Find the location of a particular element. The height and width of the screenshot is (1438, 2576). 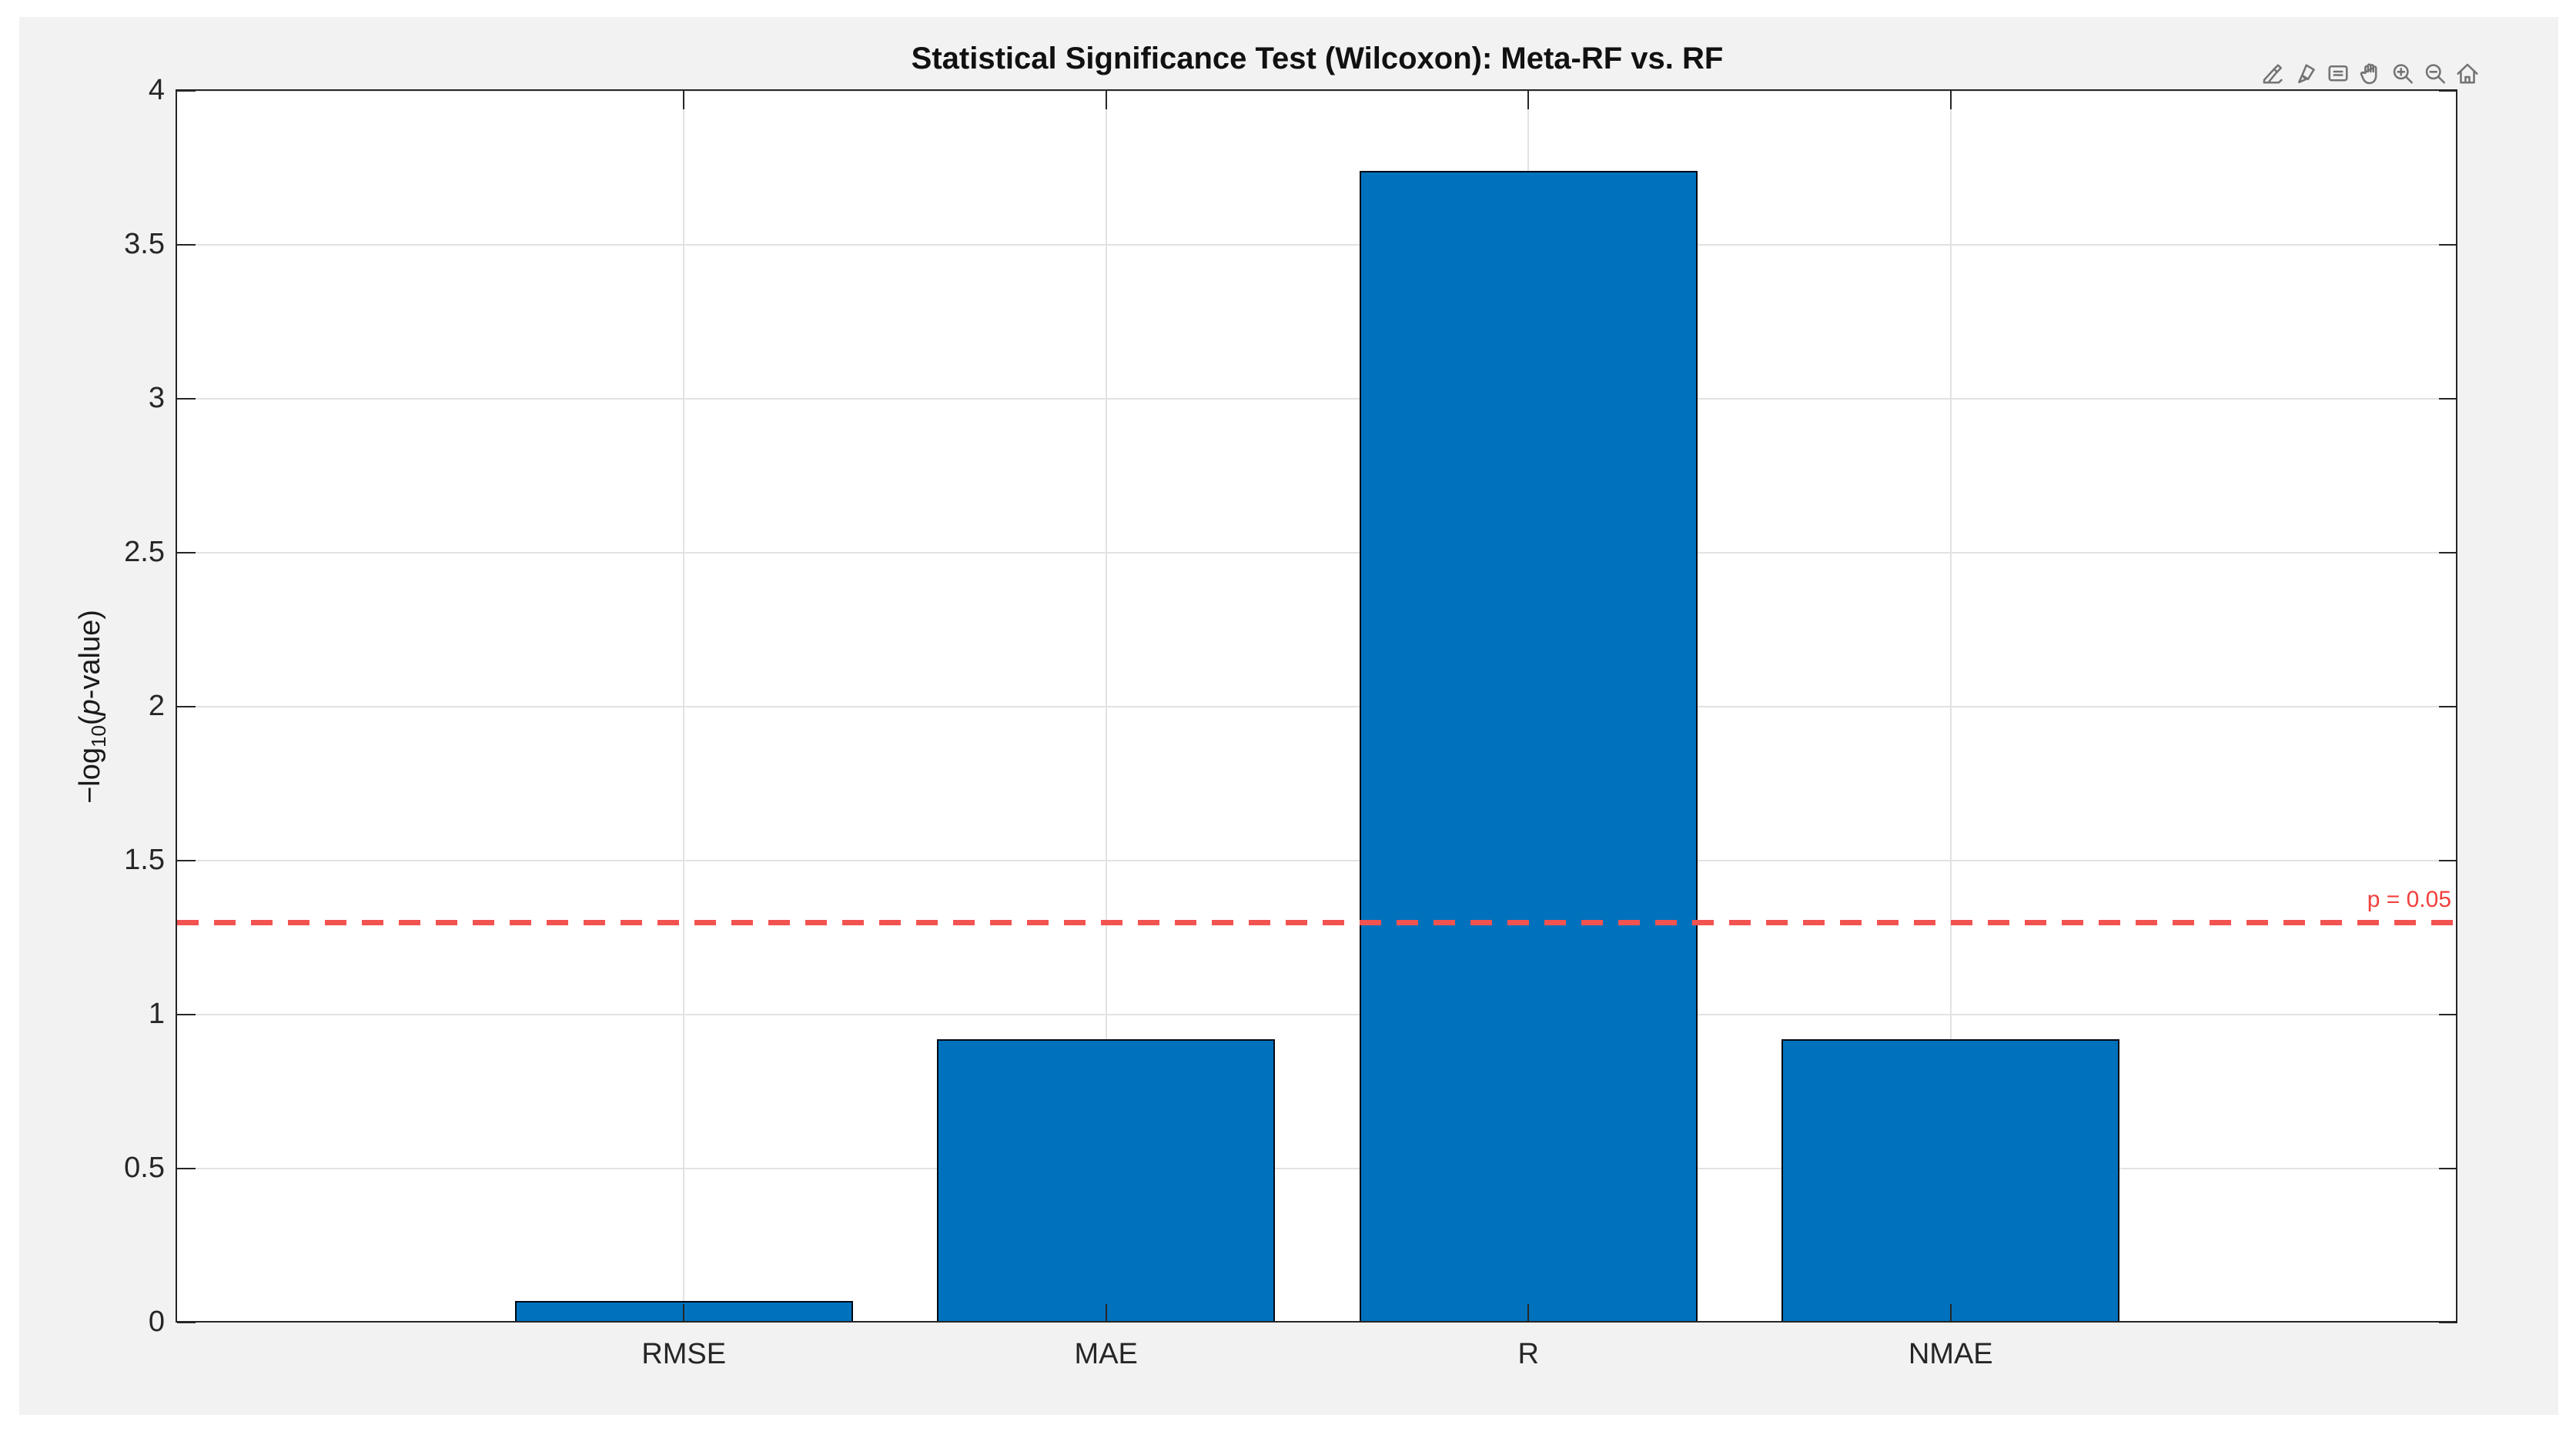

y-tick-label: 4 is located at coordinates (157, 90).